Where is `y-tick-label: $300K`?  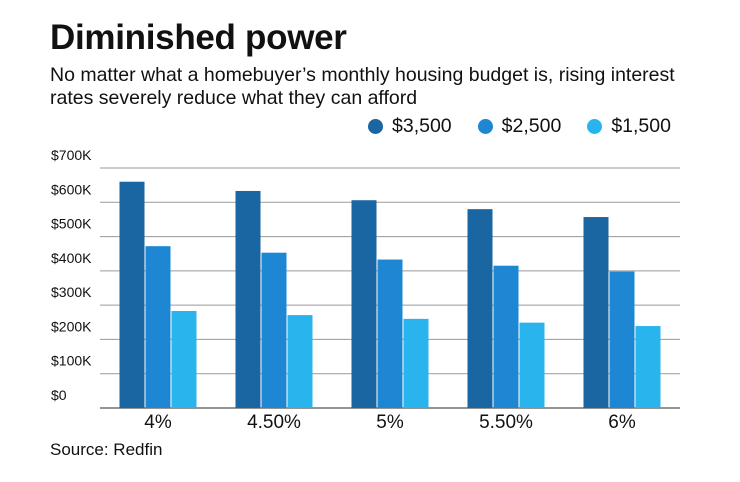 y-tick-label: $300K is located at coordinates (71, 292).